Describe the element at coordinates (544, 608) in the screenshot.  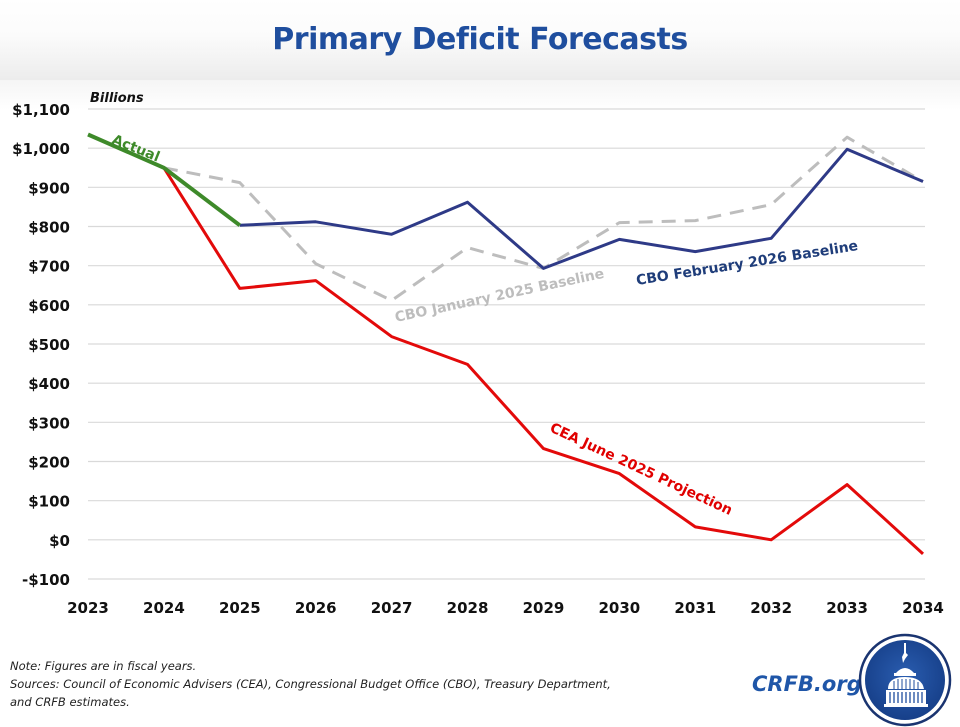
I see `x-tick-label: 2029` at that location.